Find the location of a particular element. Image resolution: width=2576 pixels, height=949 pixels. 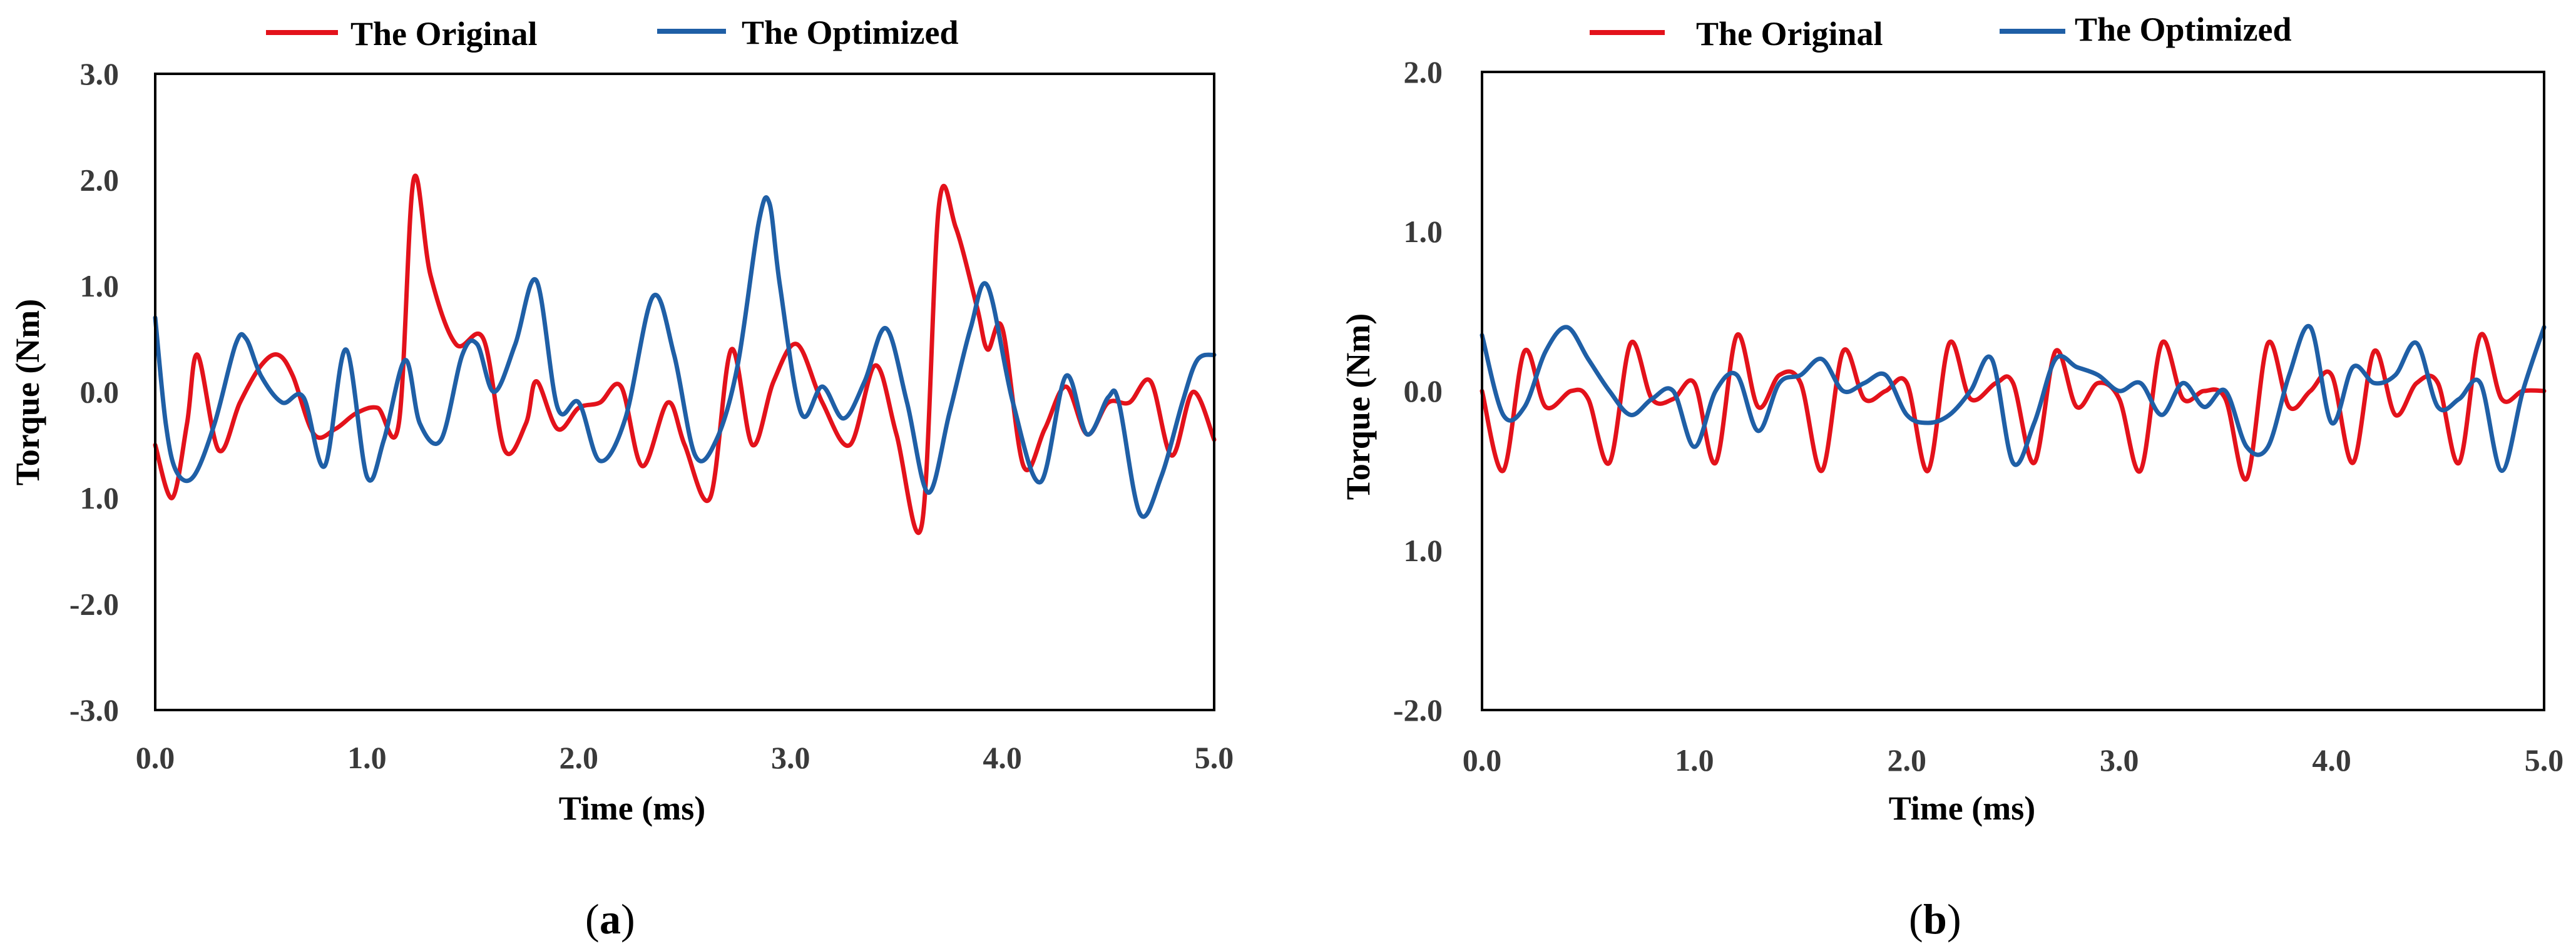

x-tick-label-a-4: 4.0 is located at coordinates (1002, 757).